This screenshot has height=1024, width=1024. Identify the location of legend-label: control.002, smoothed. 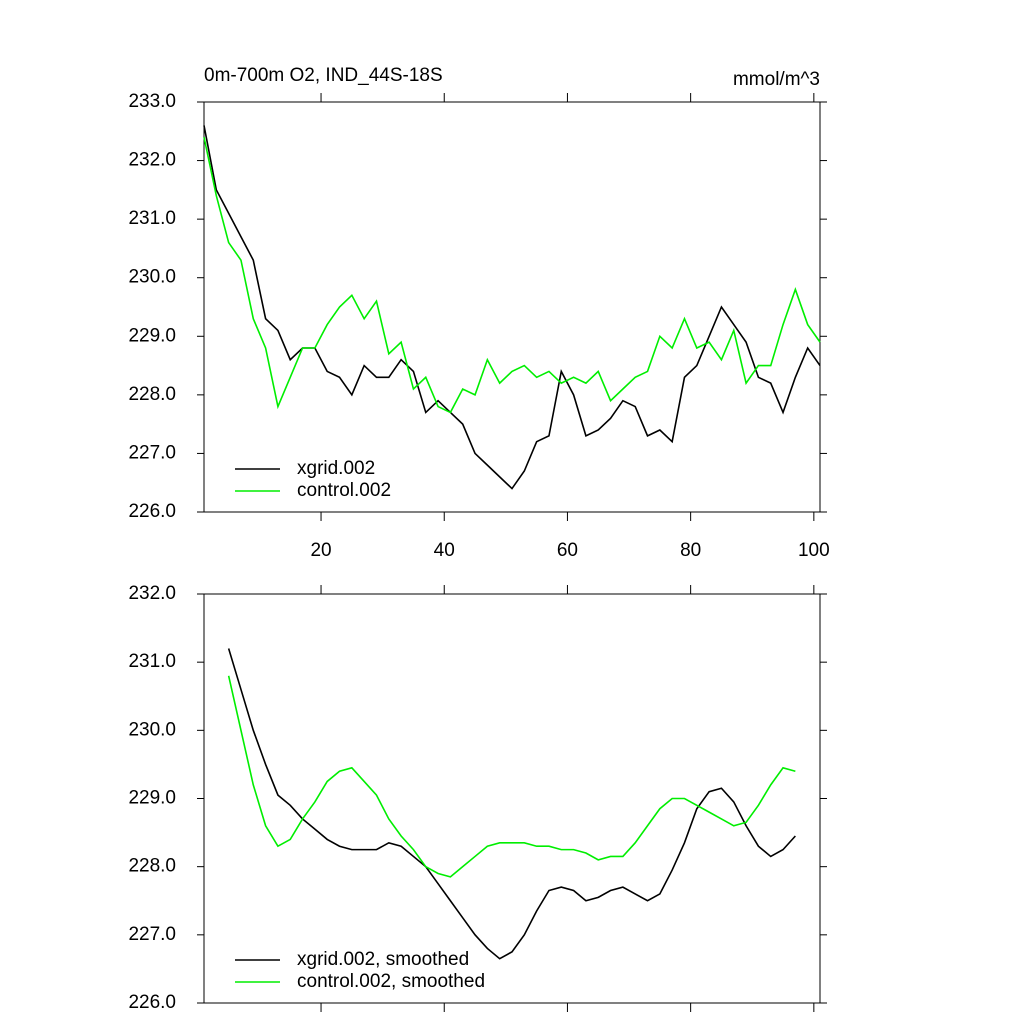
(391, 981).